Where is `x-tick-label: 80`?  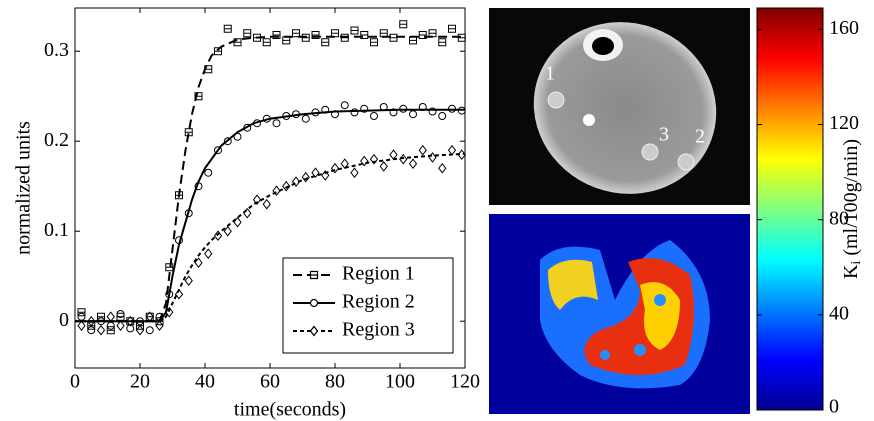
x-tick-label: 80 is located at coordinates (335, 382).